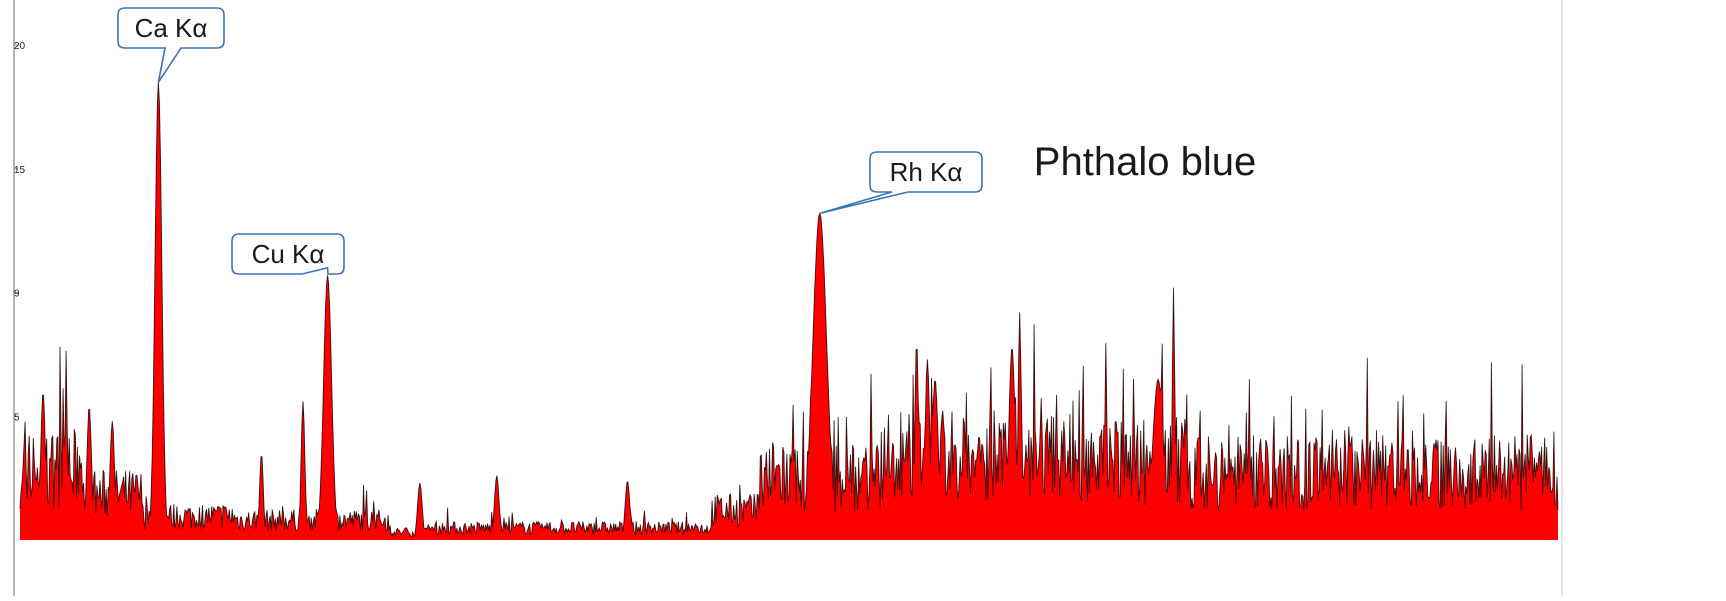 The image size is (1726, 601). What do you see at coordinates (1145, 162) in the screenshot?
I see `sample-label: Phthalo blue` at bounding box center [1145, 162].